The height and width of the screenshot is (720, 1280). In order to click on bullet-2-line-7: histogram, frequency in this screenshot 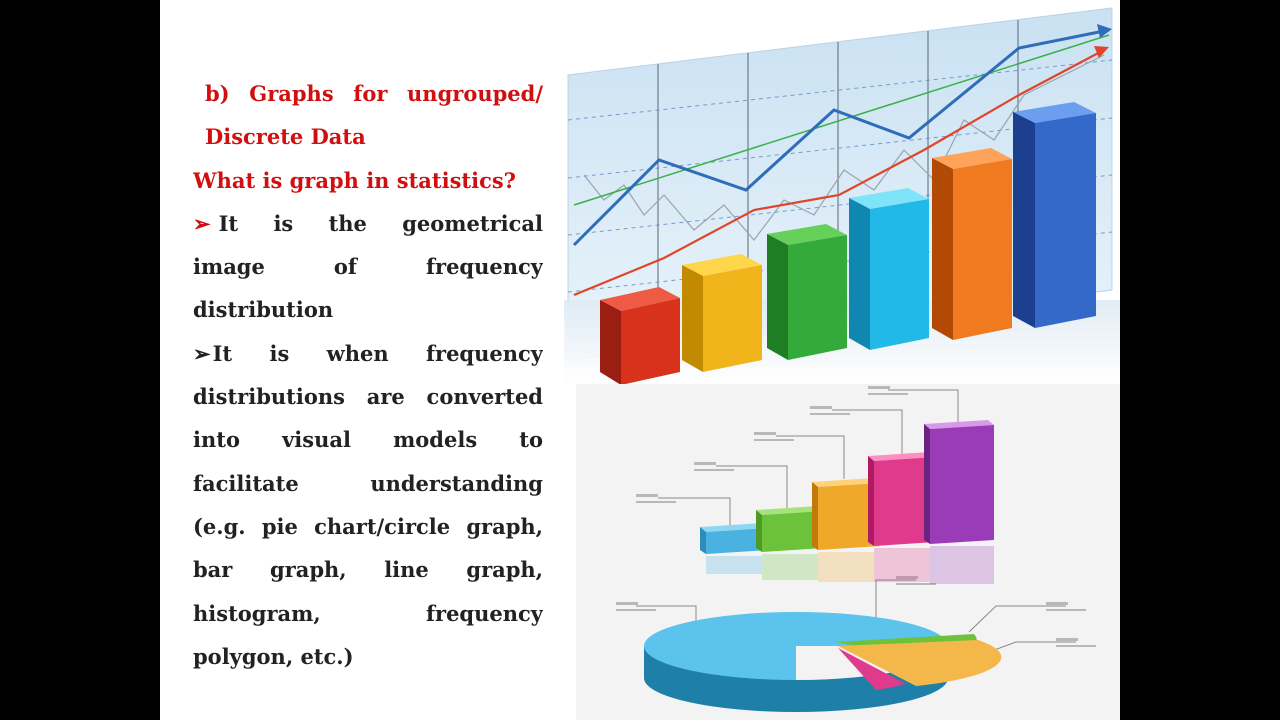, I will do `click(368, 613)`.